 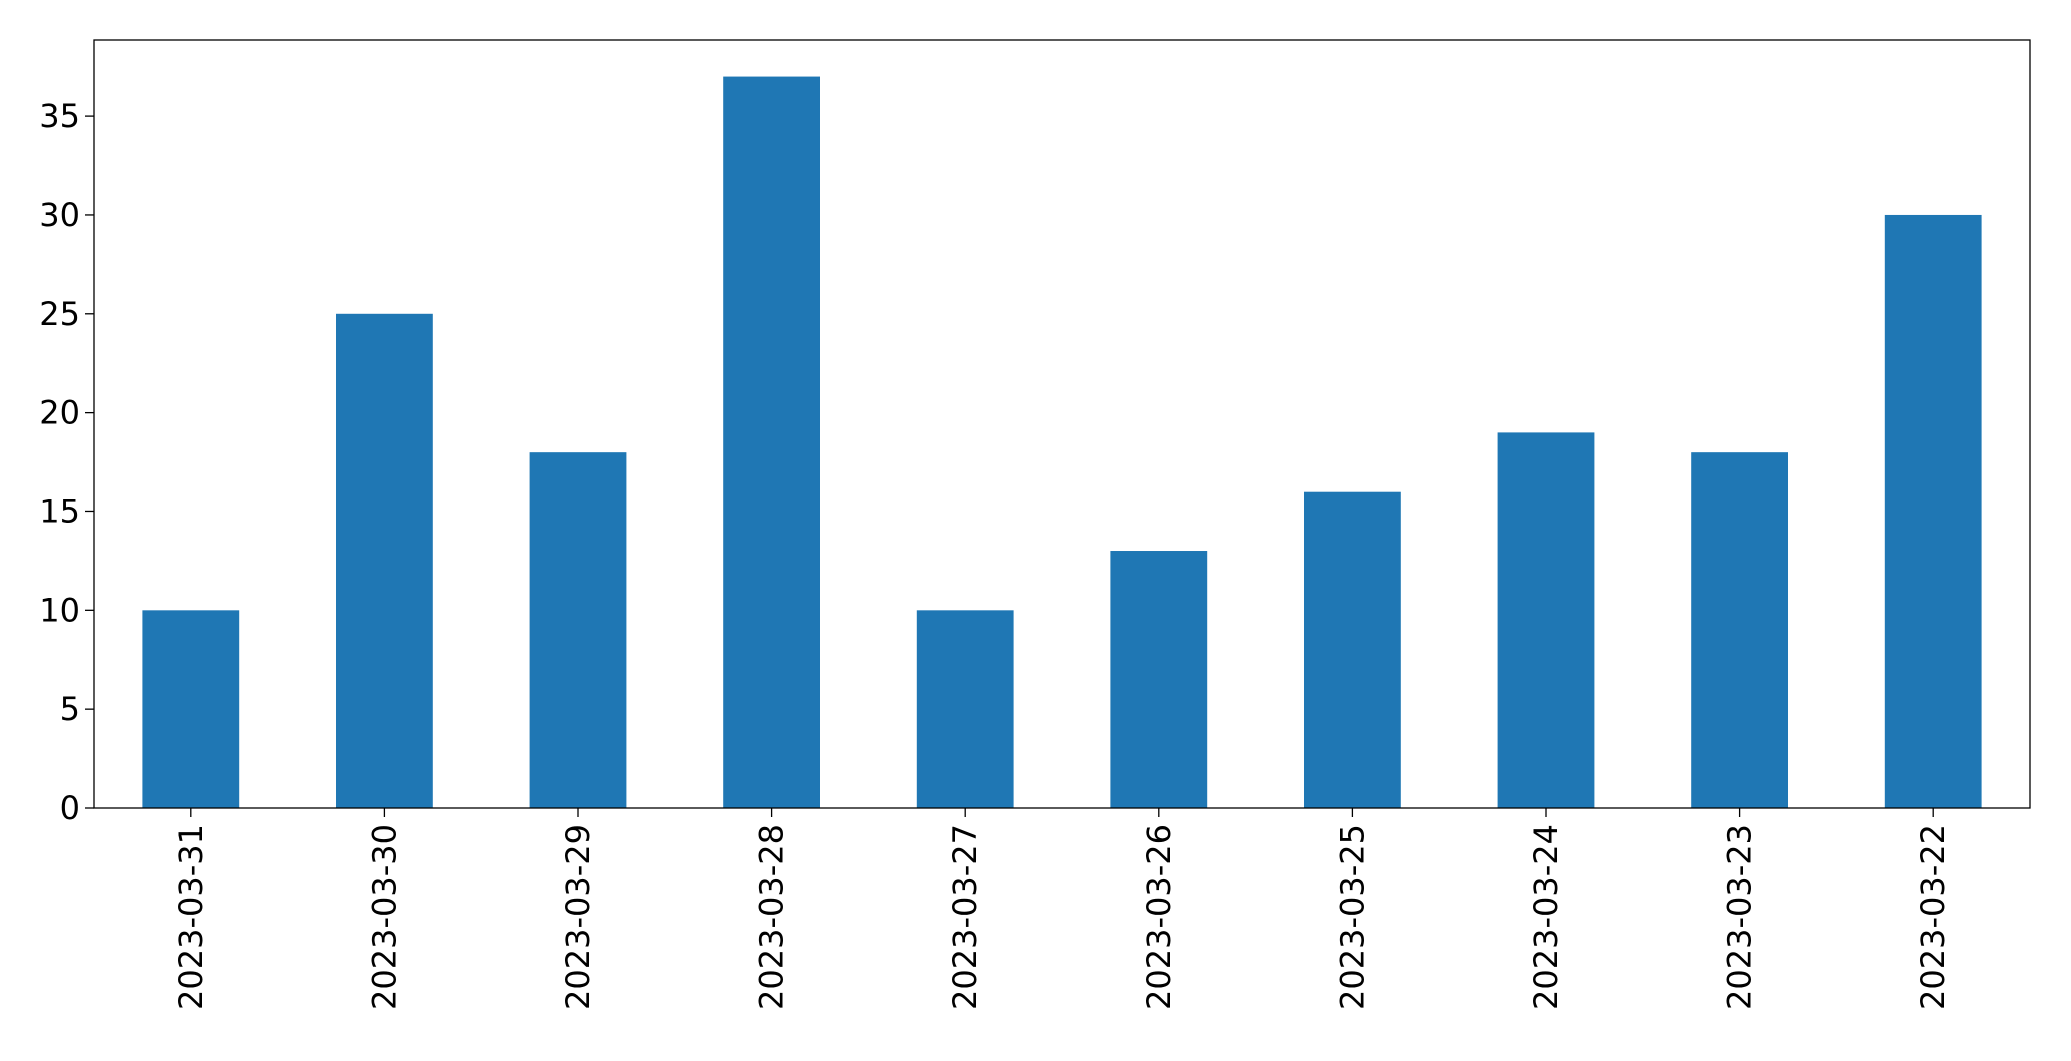 What do you see at coordinates (59, 610) in the screenshot?
I see `y-tick-label: 10` at bounding box center [59, 610].